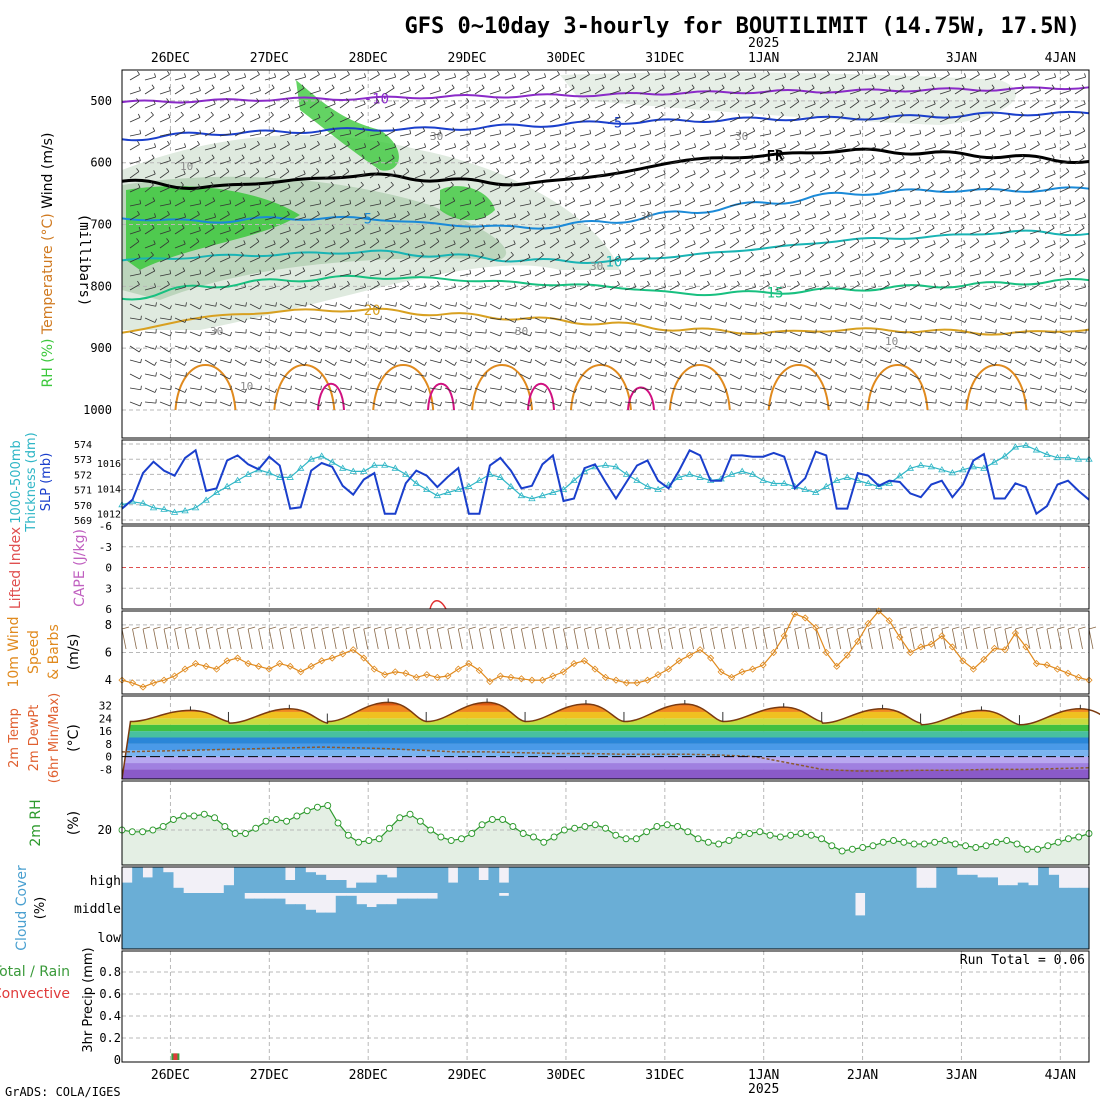 The image size is (1100, 1100). I want to click on temp2m-ylabel: 2m DewPt, so click(34, 738).